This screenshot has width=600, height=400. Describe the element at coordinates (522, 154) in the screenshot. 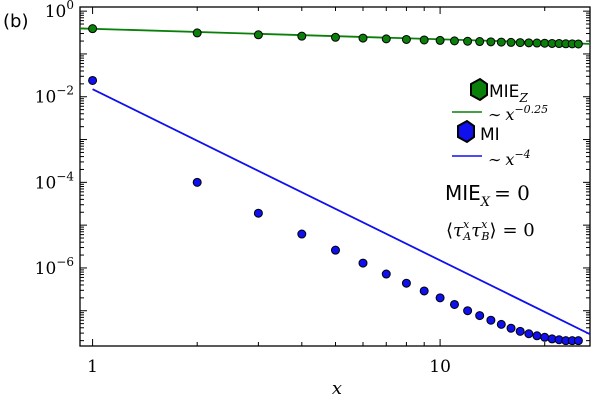

I see `legend-fit-mi-exp: −4` at that location.